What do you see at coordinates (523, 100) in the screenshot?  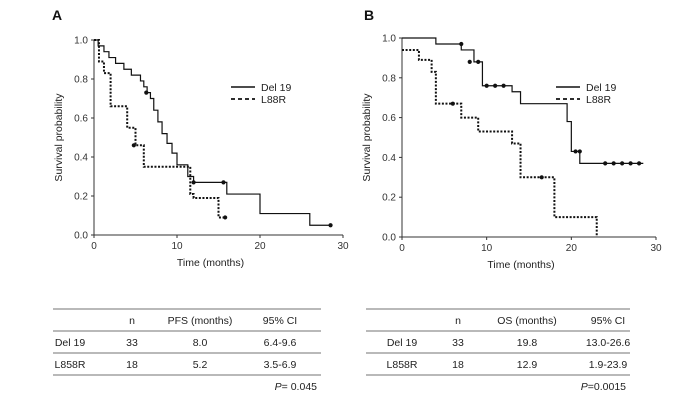 I see `km-curve-del19` at bounding box center [523, 100].